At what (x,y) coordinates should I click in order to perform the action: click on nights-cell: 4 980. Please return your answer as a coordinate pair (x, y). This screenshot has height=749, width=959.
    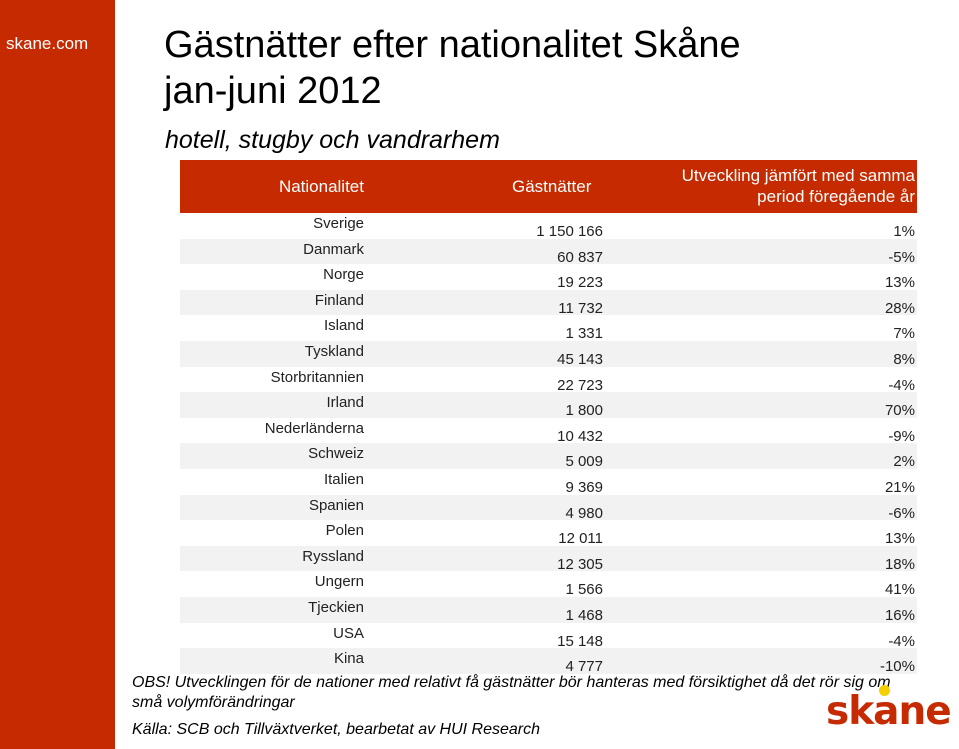
    Looking at the image, I should click on (584, 513).